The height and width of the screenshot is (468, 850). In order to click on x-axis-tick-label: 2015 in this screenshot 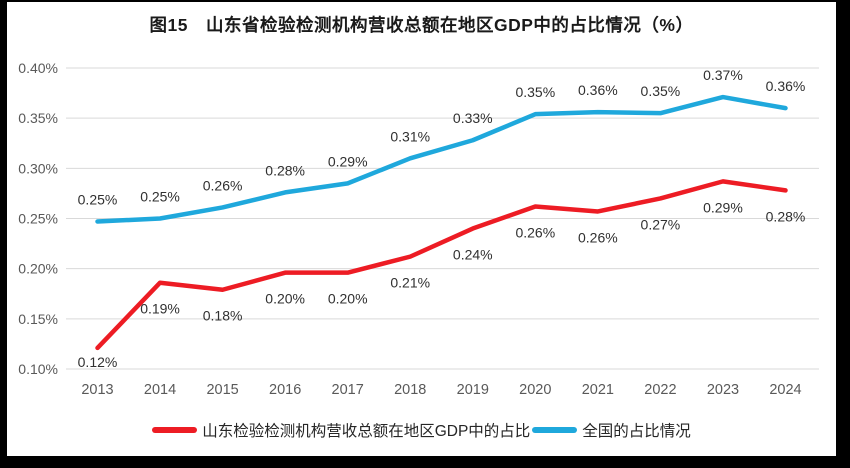, I will do `click(222, 390)`.